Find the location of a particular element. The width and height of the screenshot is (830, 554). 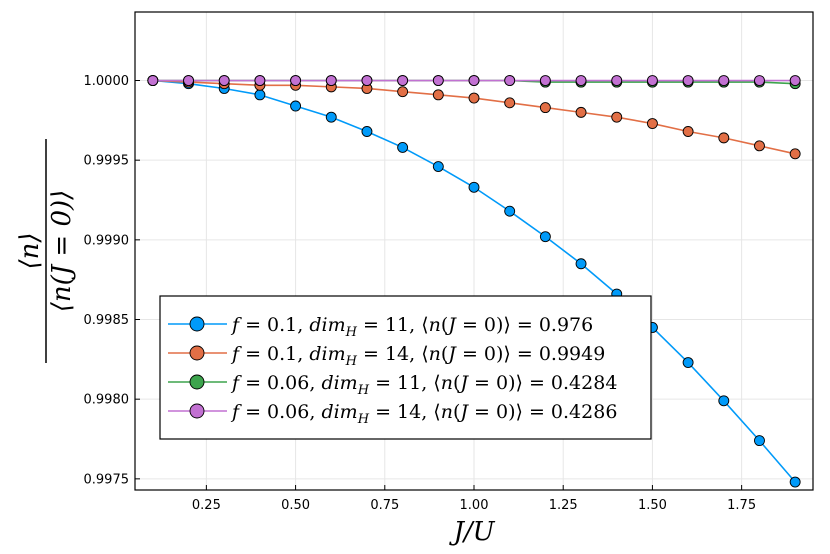

y-axis: 0.9975 0.9980 0.9985 0.9990 0.9995 1.0000 is located at coordinates (112, 280).